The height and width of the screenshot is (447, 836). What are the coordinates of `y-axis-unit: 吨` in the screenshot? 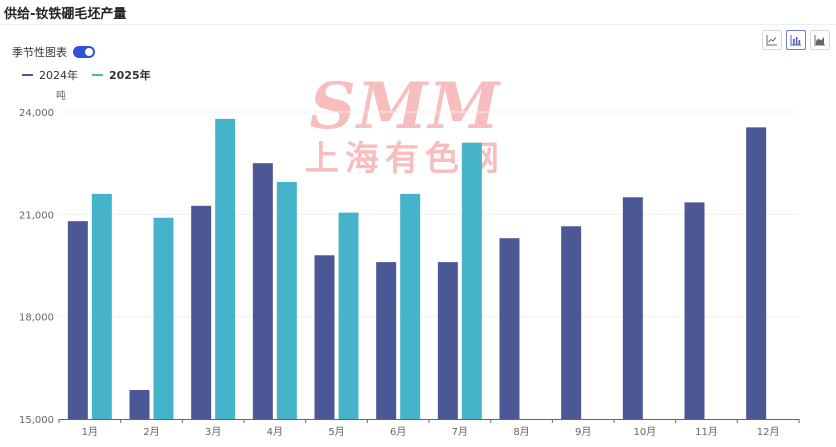 It's located at (61, 95).